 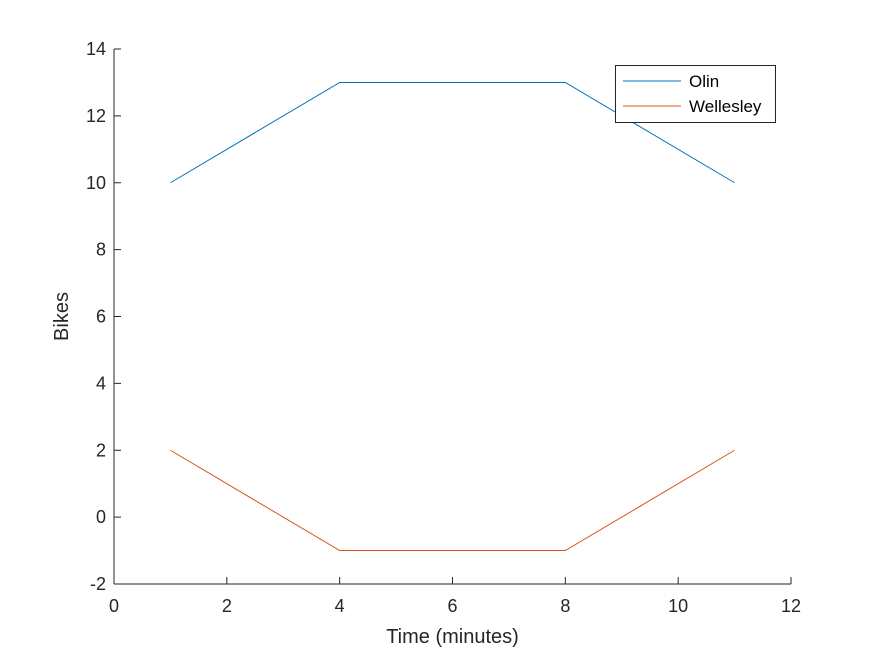 What do you see at coordinates (101, 517) in the screenshot?
I see `y-tick-label: 0` at bounding box center [101, 517].